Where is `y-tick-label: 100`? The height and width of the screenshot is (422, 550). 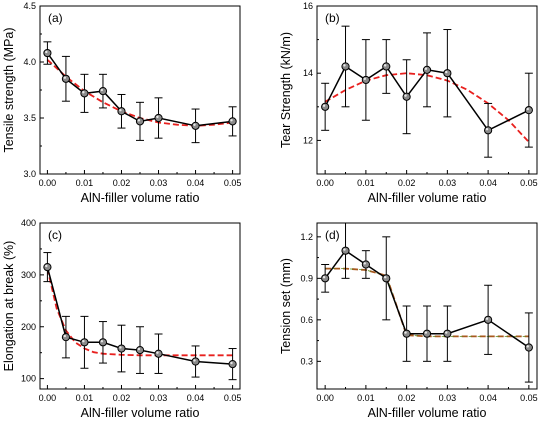 y-tick-label: 100 is located at coordinates (28, 379).